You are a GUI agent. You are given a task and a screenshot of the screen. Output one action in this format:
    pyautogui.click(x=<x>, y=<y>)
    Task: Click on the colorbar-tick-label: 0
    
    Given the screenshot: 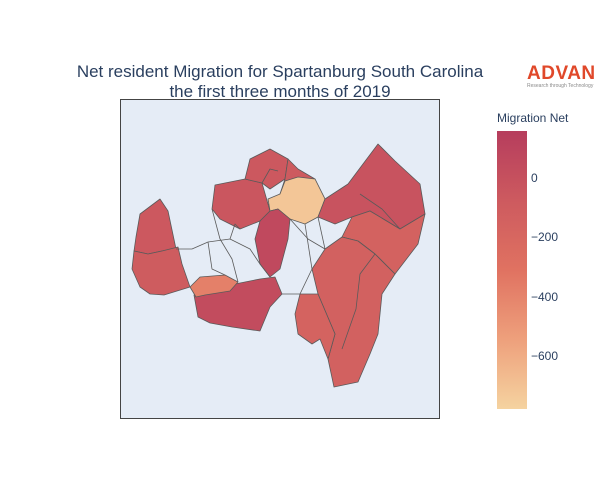 What is the action you would take?
    pyautogui.click(x=534, y=178)
    